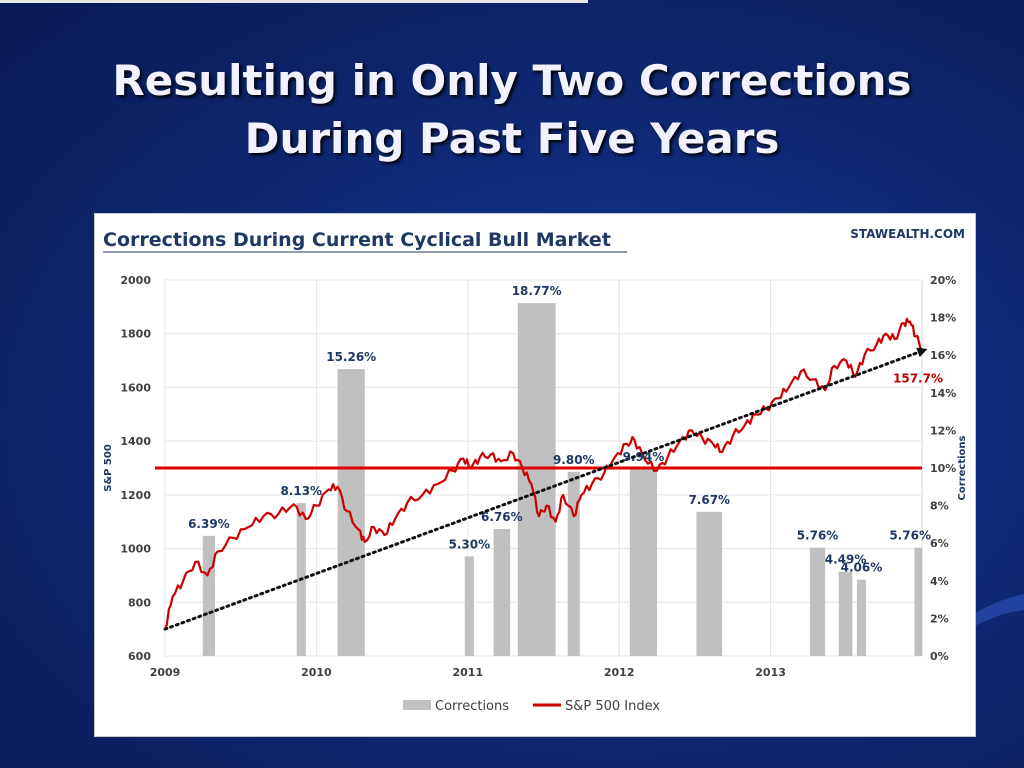 The height and width of the screenshot is (768, 1024). I want to click on legend-swatch-corrections, so click(417, 705).